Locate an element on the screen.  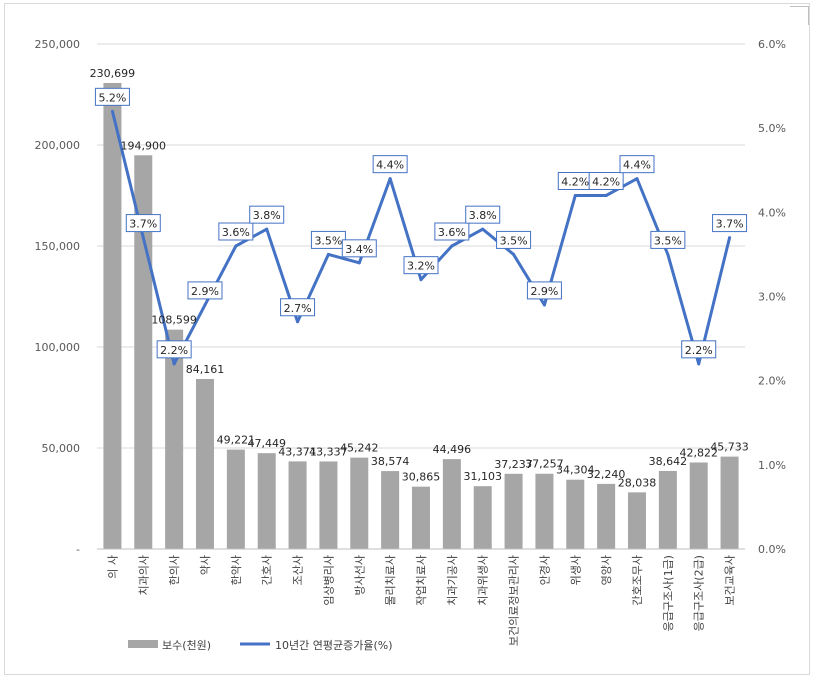
line-data-label: 3.7% is located at coordinates (730, 224).